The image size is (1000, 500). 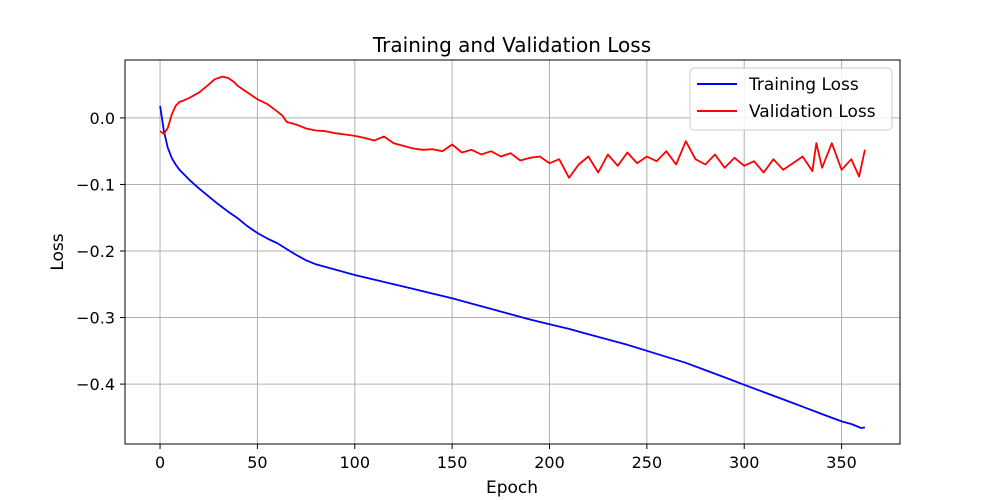 What do you see at coordinates (511, 45) in the screenshot?
I see `chart-title: Training and Validation Loss` at bounding box center [511, 45].